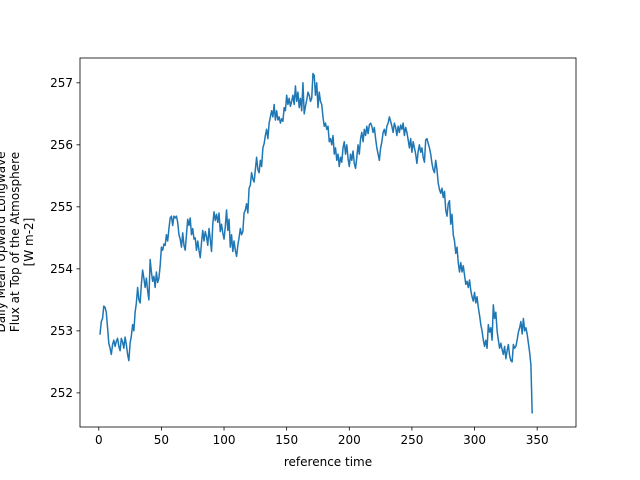 This screenshot has height=480, width=640. What do you see at coordinates (161, 440) in the screenshot?
I see `x-tick-label: 50` at bounding box center [161, 440].